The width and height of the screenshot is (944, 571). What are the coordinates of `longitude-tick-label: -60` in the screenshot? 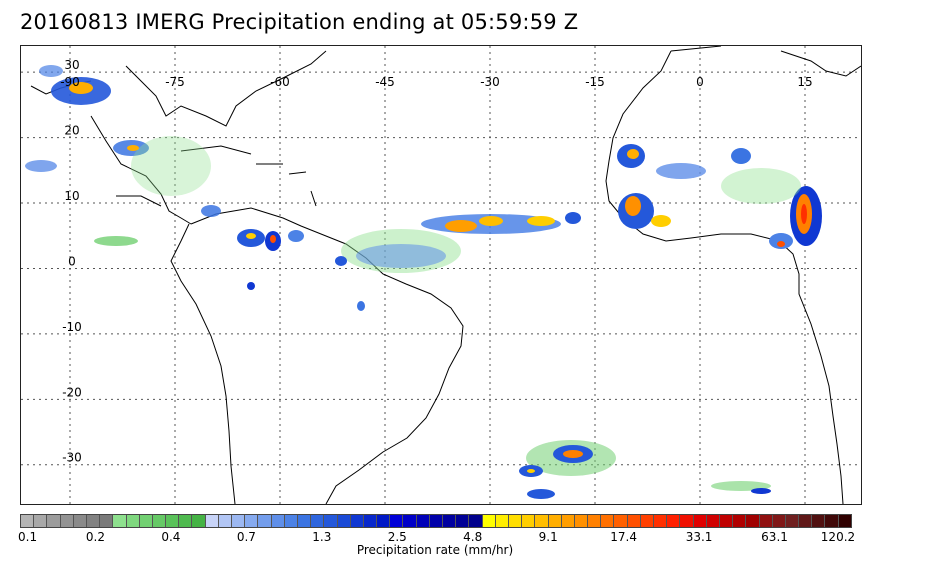 It's located at (280, 82).